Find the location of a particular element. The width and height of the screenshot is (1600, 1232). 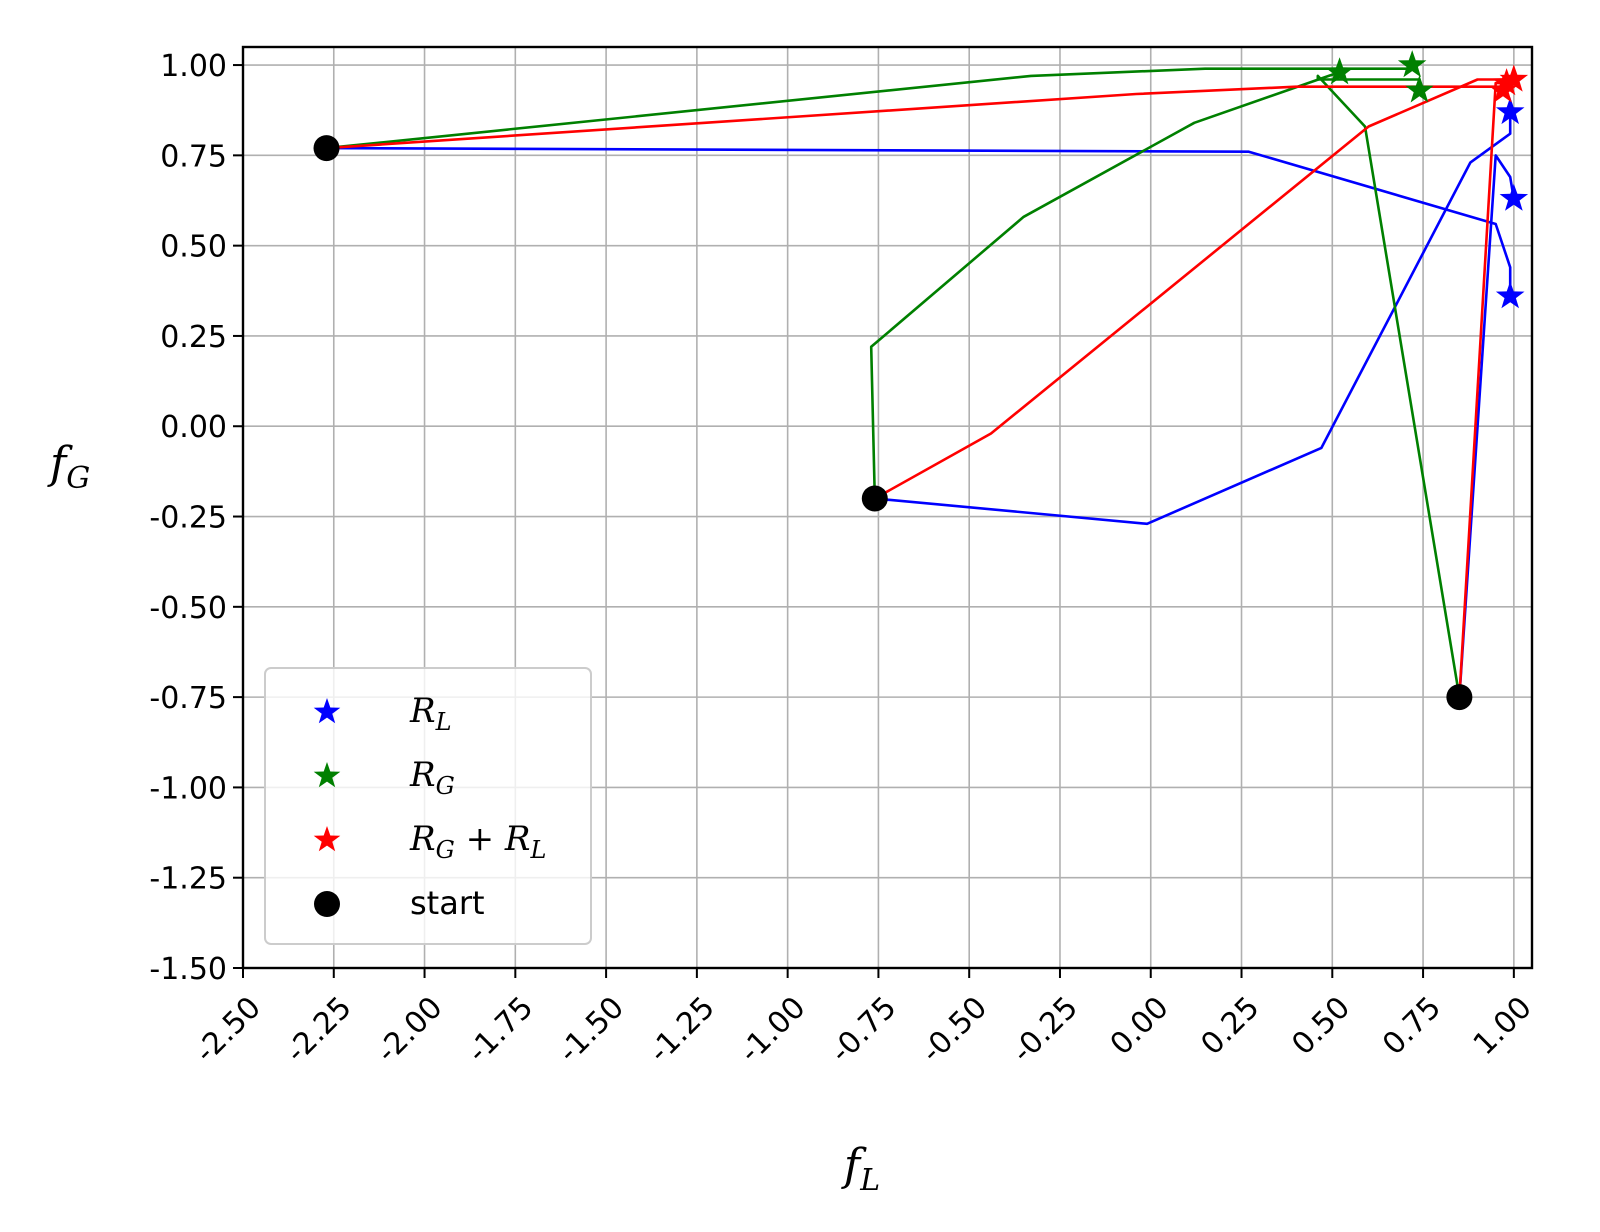

legend-box is located at coordinates (428, 806).